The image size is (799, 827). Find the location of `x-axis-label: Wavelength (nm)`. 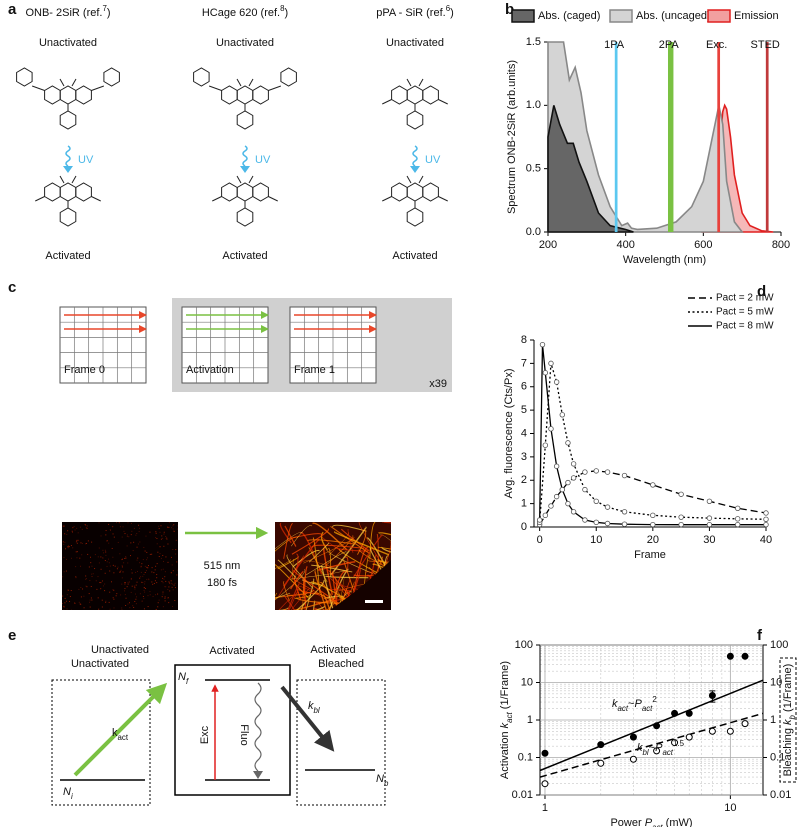

x-axis-label: Wavelength (nm) is located at coordinates (664, 260).